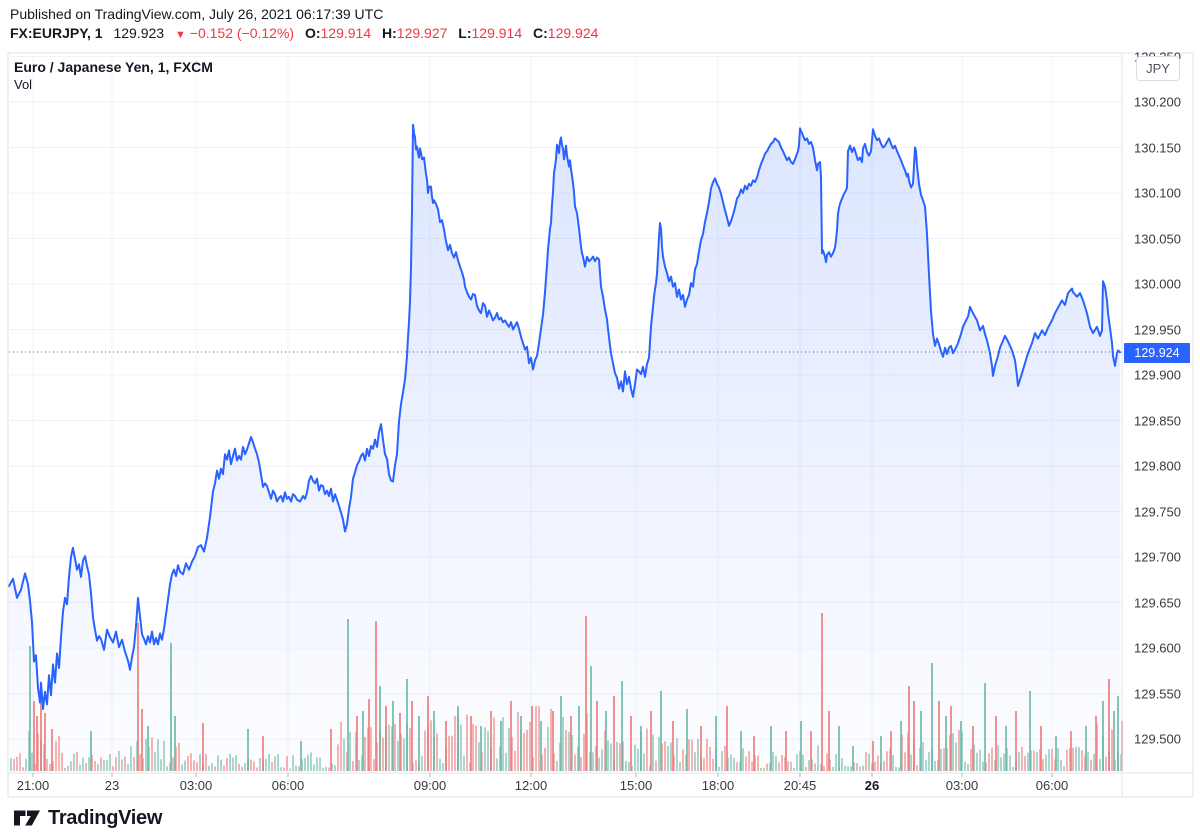 The height and width of the screenshot is (837, 1200). What do you see at coordinates (312, 33) in the screenshot?
I see `open-label: O:` at bounding box center [312, 33].